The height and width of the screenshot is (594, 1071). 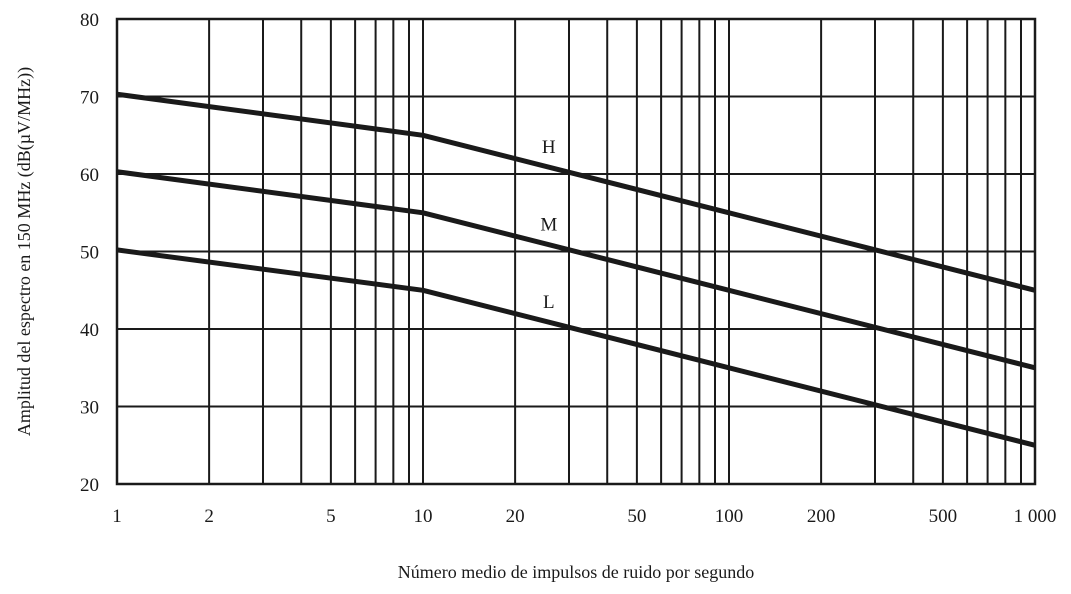 What do you see at coordinates (89, 485) in the screenshot?
I see `y-tick-label: 20` at bounding box center [89, 485].